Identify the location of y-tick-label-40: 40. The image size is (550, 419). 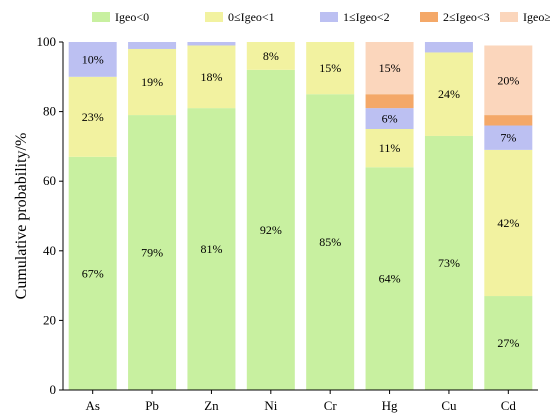
(49, 250).